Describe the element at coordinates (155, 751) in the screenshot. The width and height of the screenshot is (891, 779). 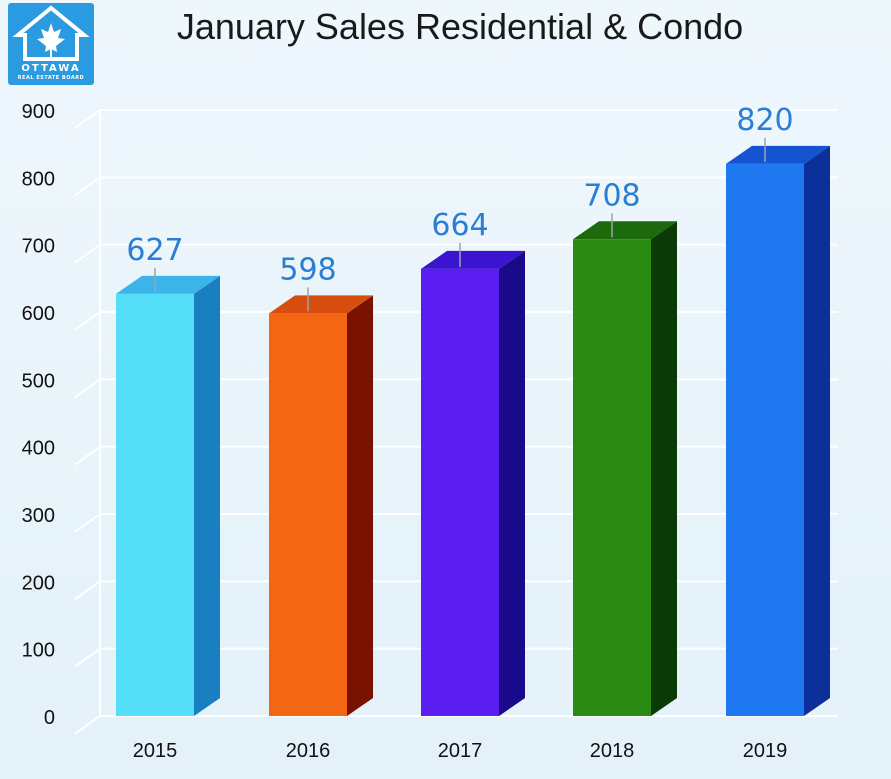
I see `x-tick-label: 2015` at that location.